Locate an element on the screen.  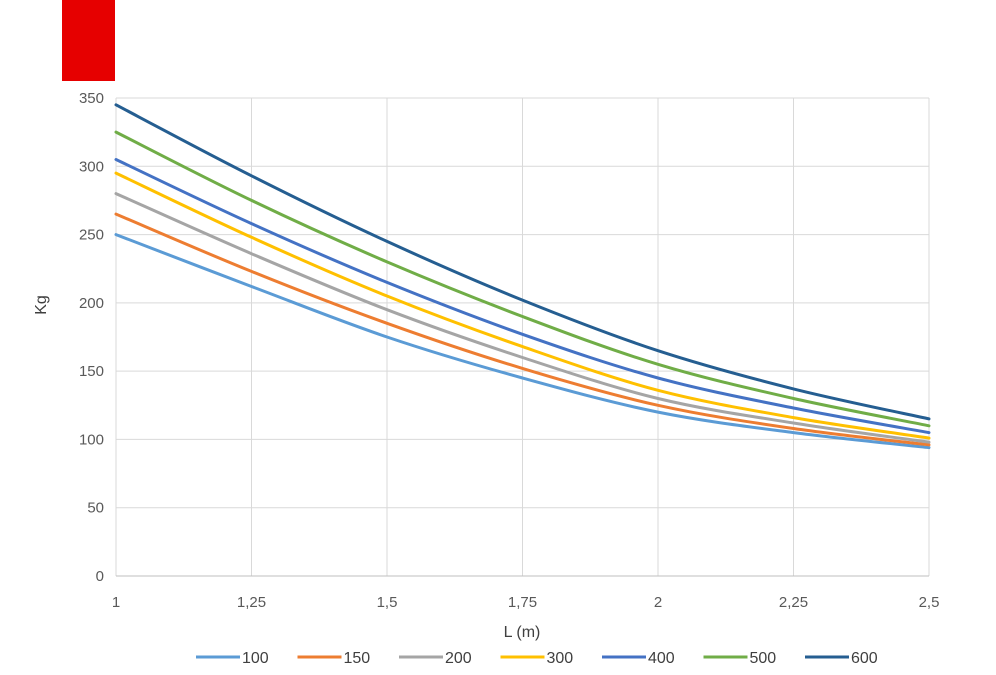
y-tick-label: 350 is located at coordinates (91, 98).